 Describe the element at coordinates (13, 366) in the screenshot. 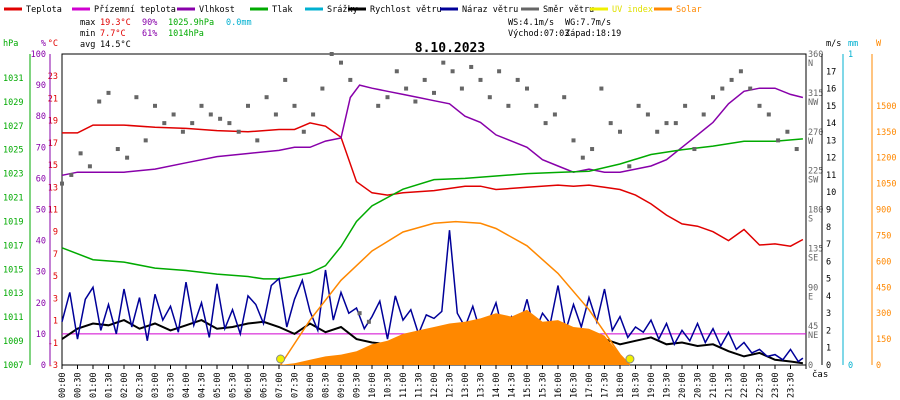

I see `pressure-axis-tick-12: 1007` at that location.